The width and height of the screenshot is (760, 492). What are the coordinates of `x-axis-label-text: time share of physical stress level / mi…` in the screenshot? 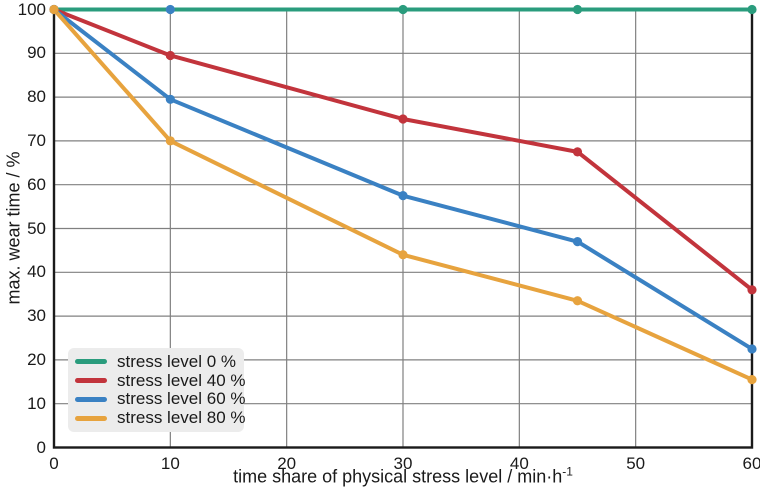 It's located at (398, 476).